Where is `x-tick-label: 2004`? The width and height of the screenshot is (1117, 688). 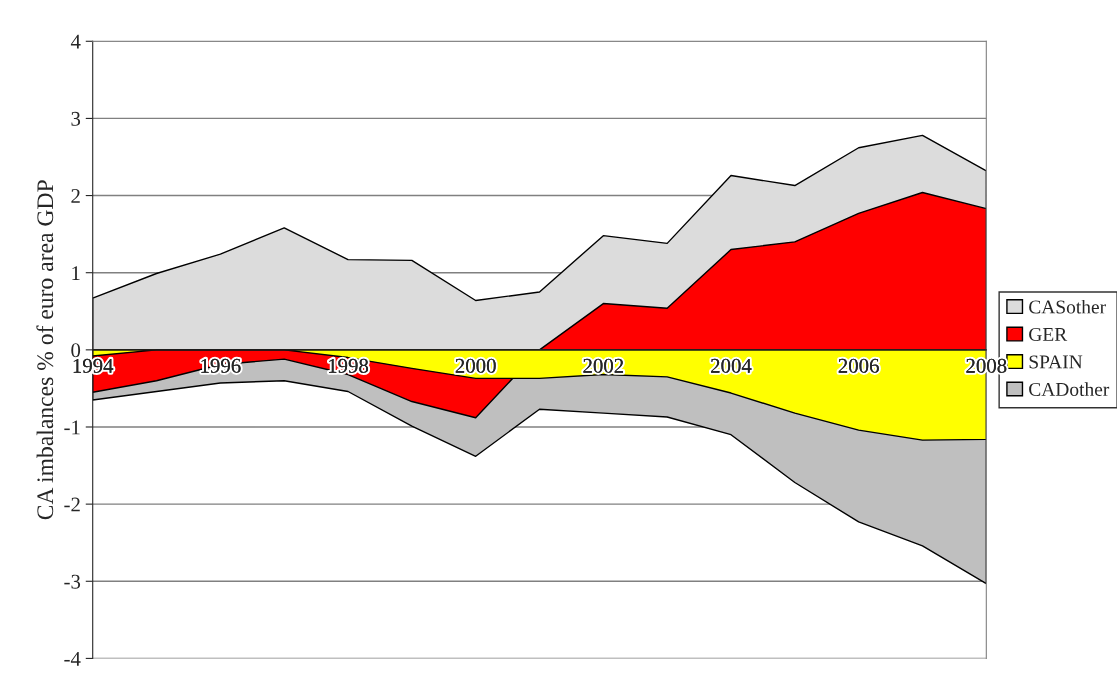
x-tick-label: 2004 is located at coordinates (731, 365).